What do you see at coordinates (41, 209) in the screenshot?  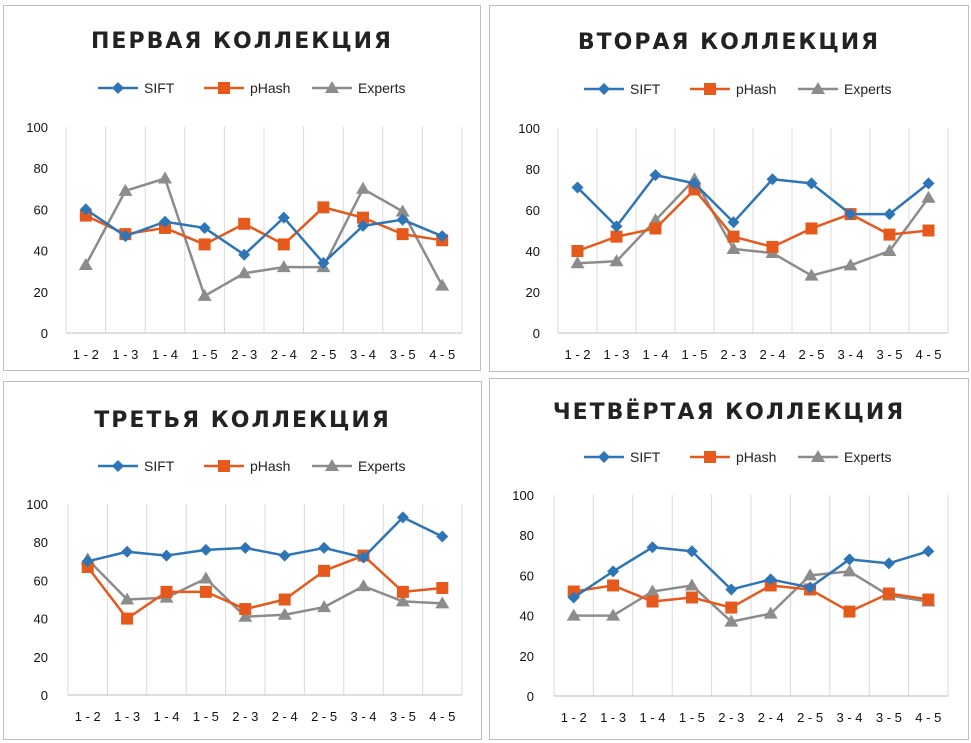 I see `y-tick-label: 60` at bounding box center [41, 209].